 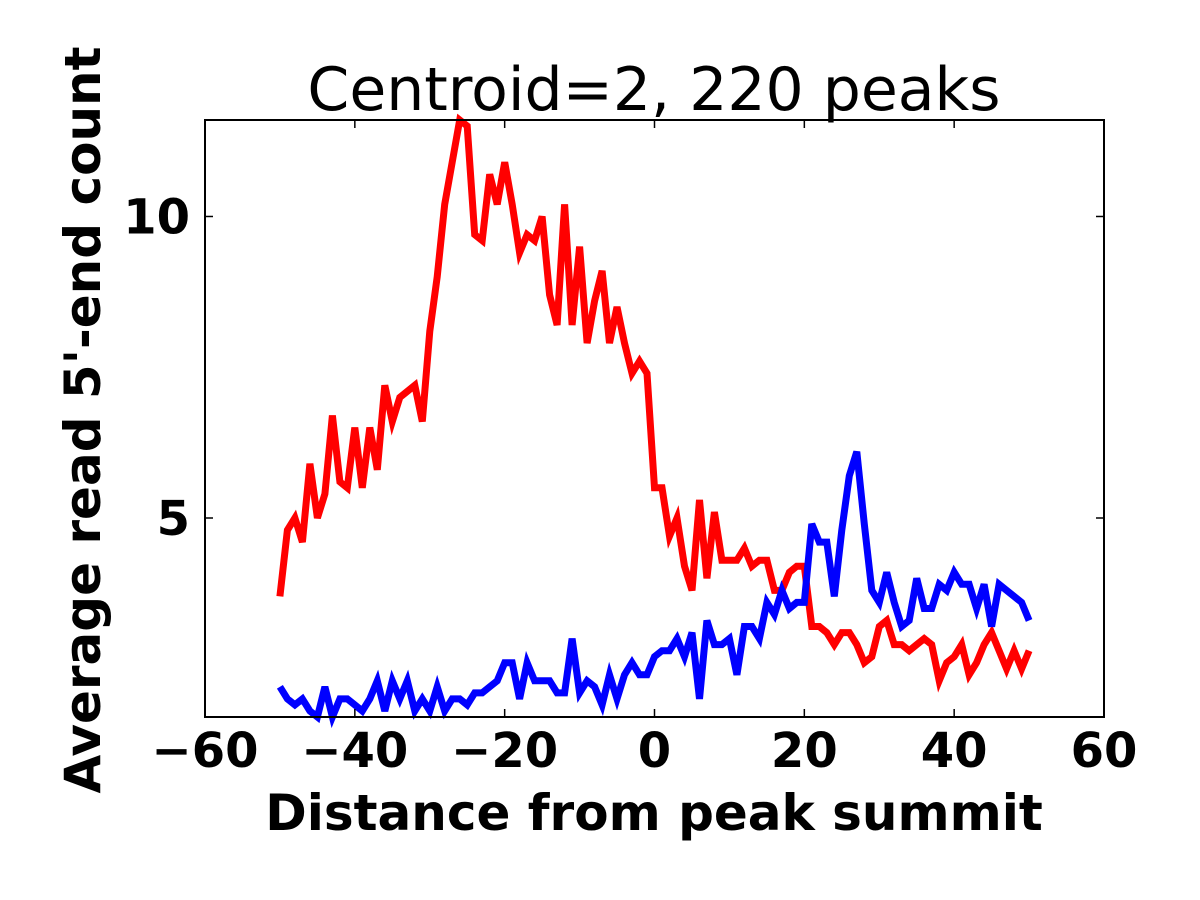 What do you see at coordinates (173, 519) in the screenshot?
I see `y-tick-label: 5` at bounding box center [173, 519].